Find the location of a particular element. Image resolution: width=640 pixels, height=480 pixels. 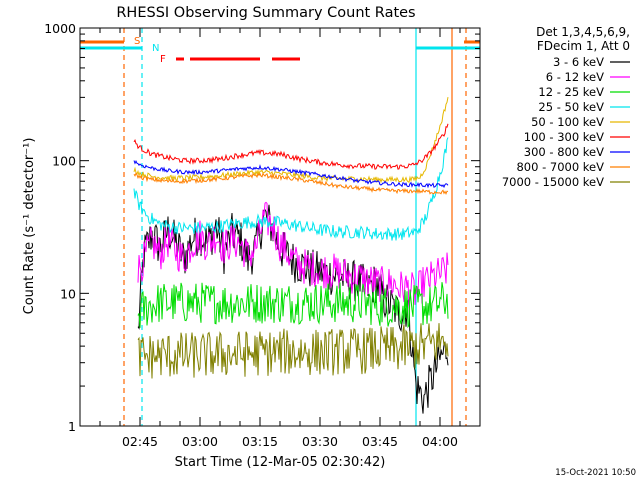

legend-entry-100-300-kev: 100 - 300 keV is located at coordinates (564, 137).